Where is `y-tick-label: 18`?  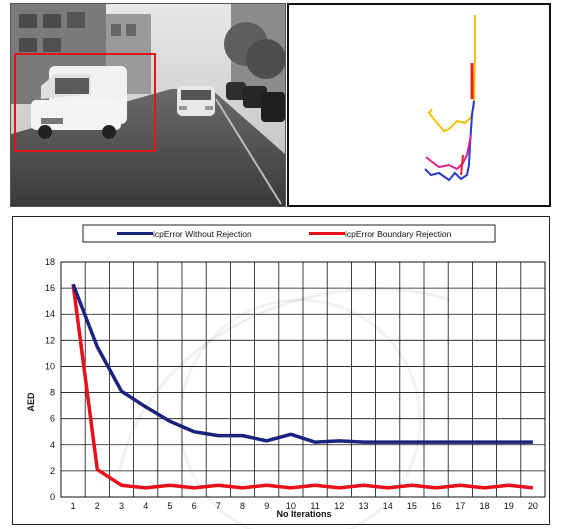
y-tick-label: 18 is located at coordinates (50, 262).